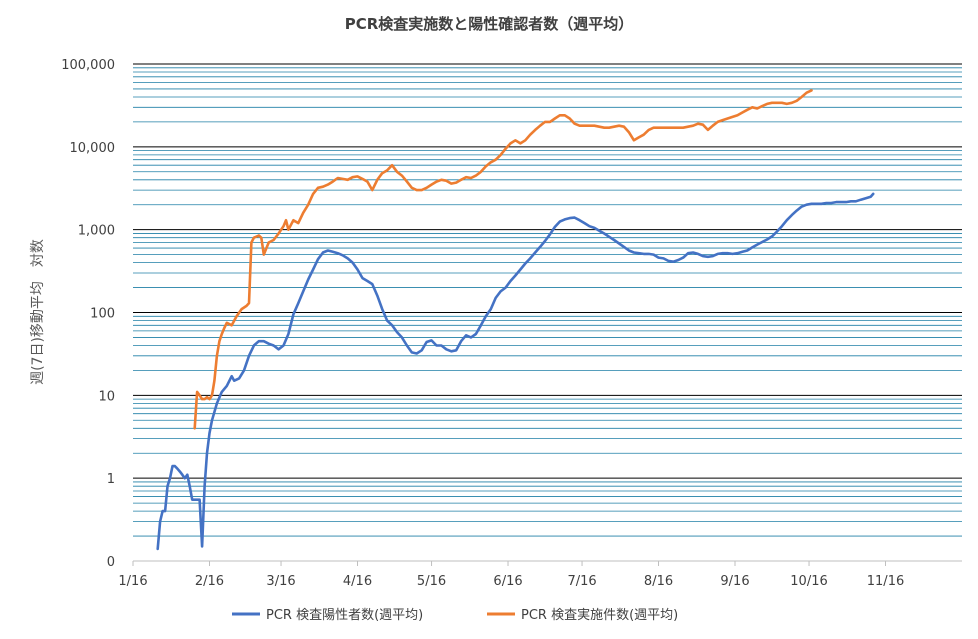 The width and height of the screenshot is (978, 639). What do you see at coordinates (102, 314) in the screenshot?
I see `y-tick-label: 100` at bounding box center [102, 314].